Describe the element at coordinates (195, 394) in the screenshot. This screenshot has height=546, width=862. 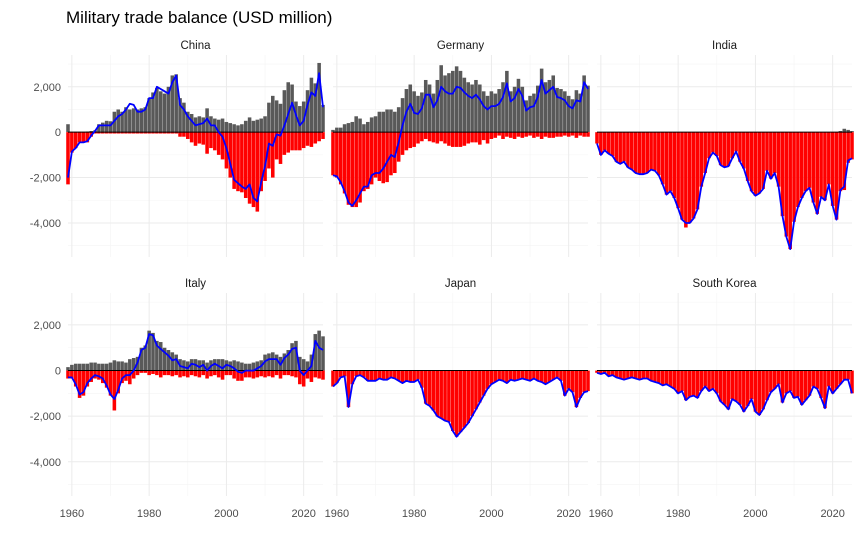
I see `gridlines` at that location.